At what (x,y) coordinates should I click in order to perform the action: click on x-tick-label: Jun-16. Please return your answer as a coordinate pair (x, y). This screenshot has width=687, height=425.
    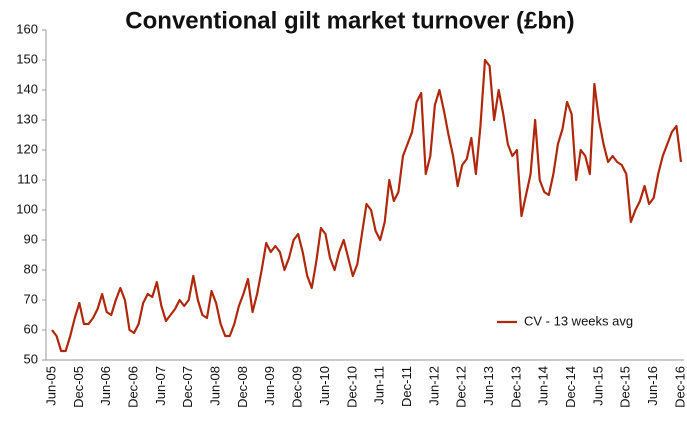
    Looking at the image, I should click on (652, 386).